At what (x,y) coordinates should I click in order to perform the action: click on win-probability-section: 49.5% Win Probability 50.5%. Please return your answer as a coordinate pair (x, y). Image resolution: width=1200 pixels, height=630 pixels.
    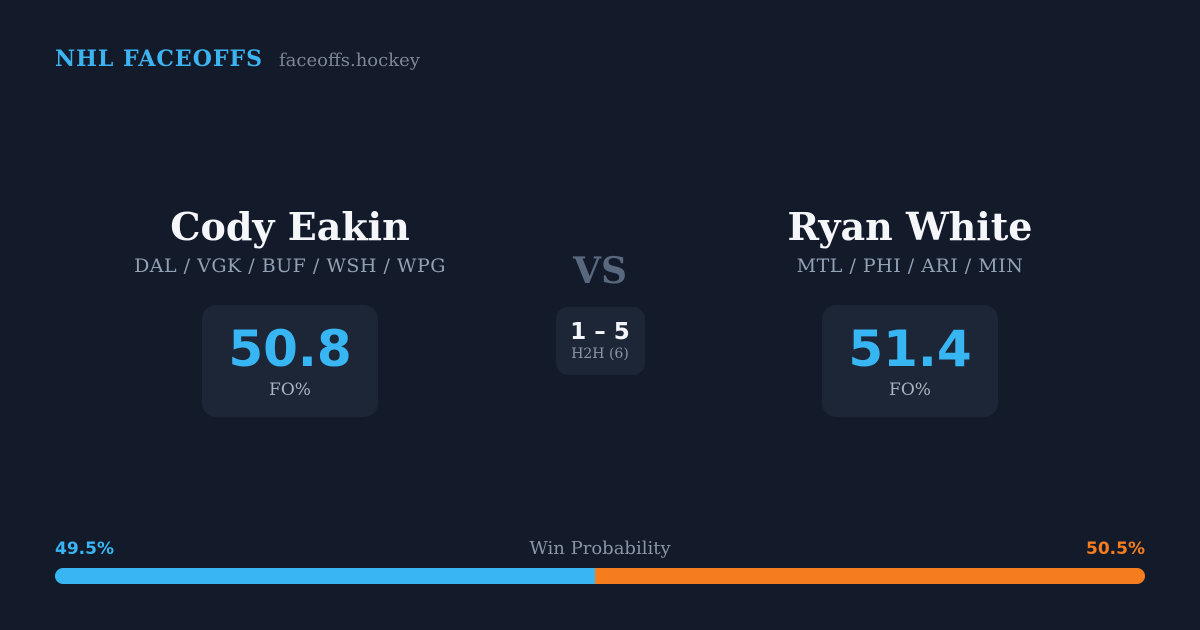
    Looking at the image, I should click on (600, 561).